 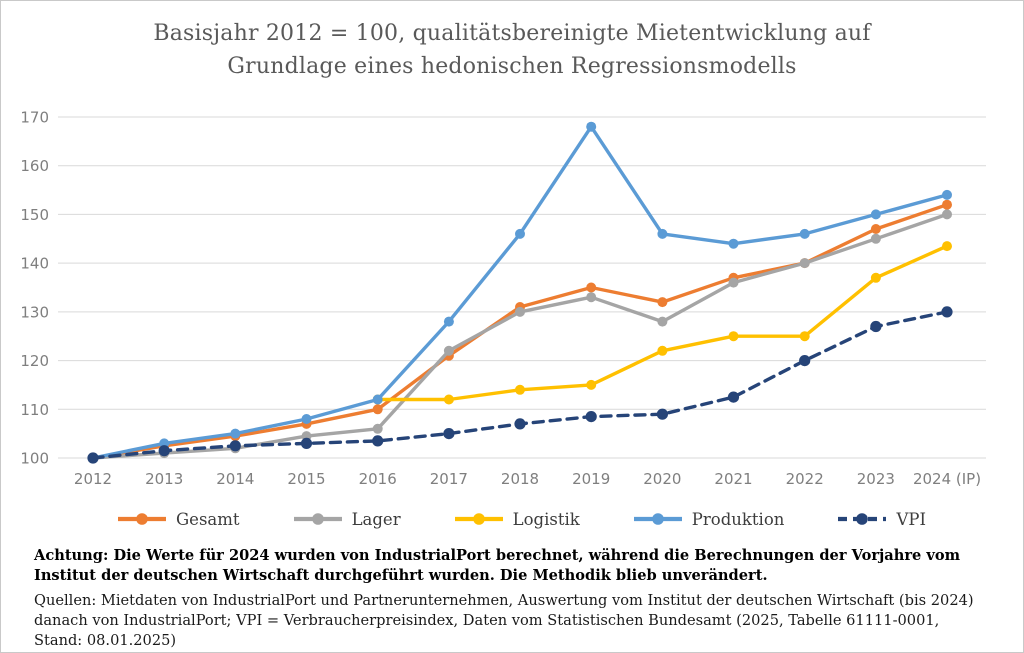 I want to click on y-tick-labels: 100 110 120 130 140 150 160 170, so click(x=34, y=288).